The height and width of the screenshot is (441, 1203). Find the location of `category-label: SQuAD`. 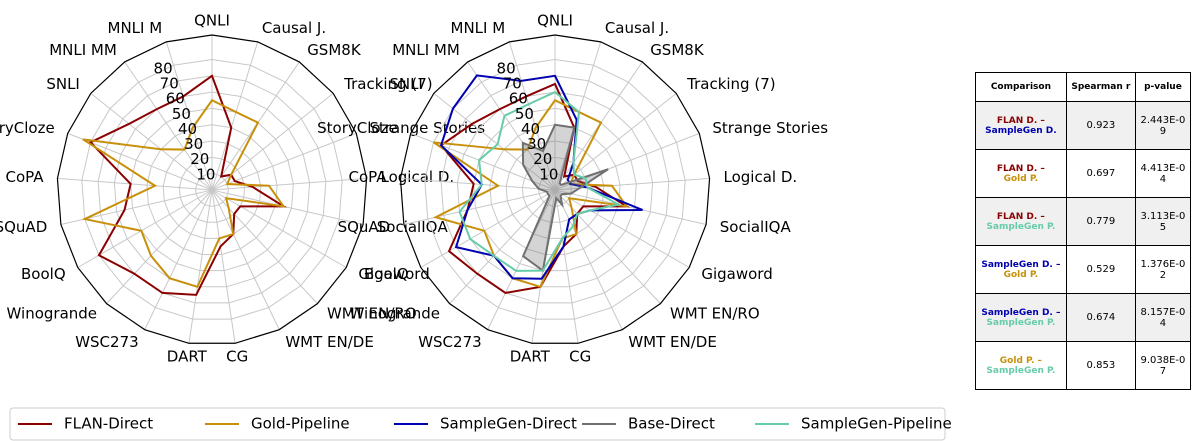

category-label: SQuAD is located at coordinates (364, 227).